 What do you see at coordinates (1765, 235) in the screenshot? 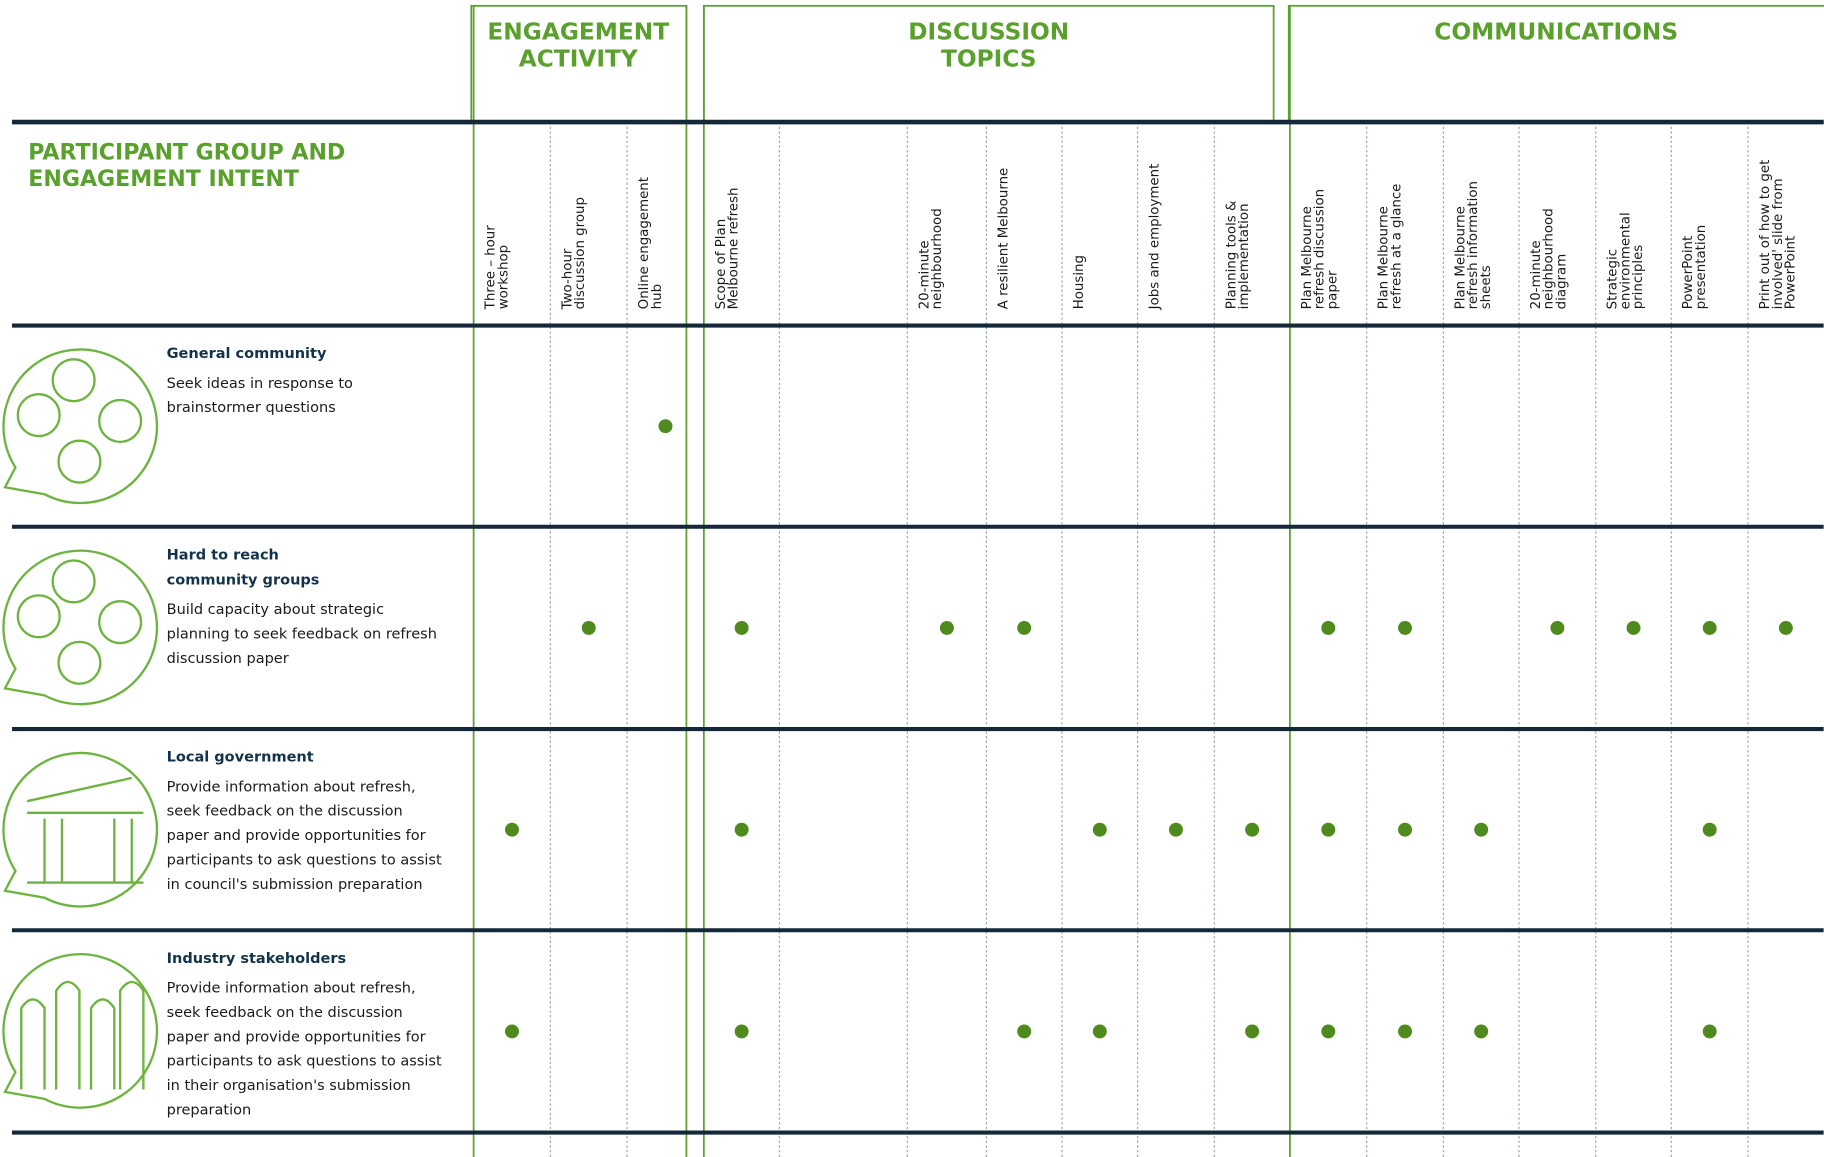
I see `column-label: Print out of how to get` at bounding box center [1765, 235].